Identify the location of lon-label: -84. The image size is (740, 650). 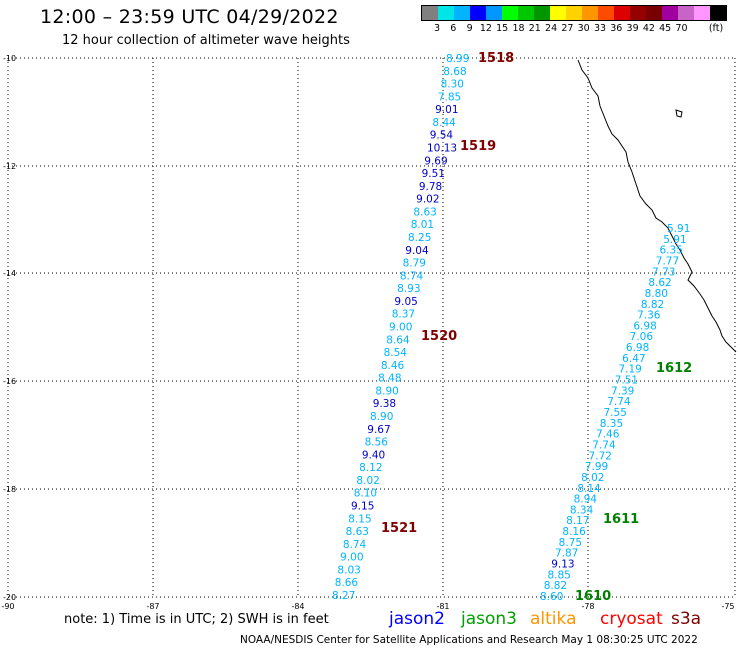
(297, 606).